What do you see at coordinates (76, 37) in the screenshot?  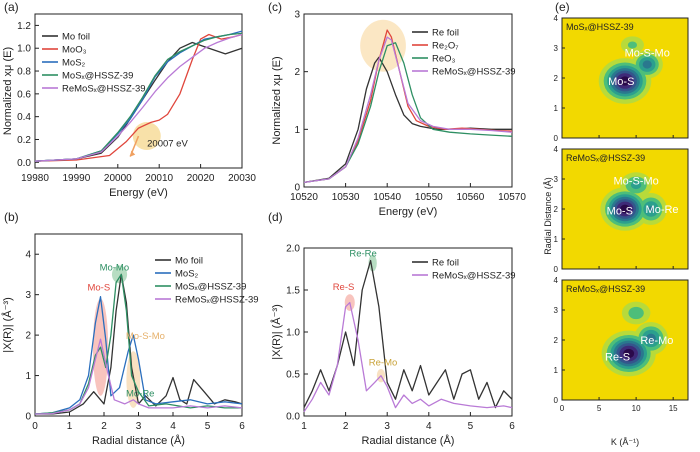 I see `legend-label-mo-foil: Mo foil` at bounding box center [76, 37].